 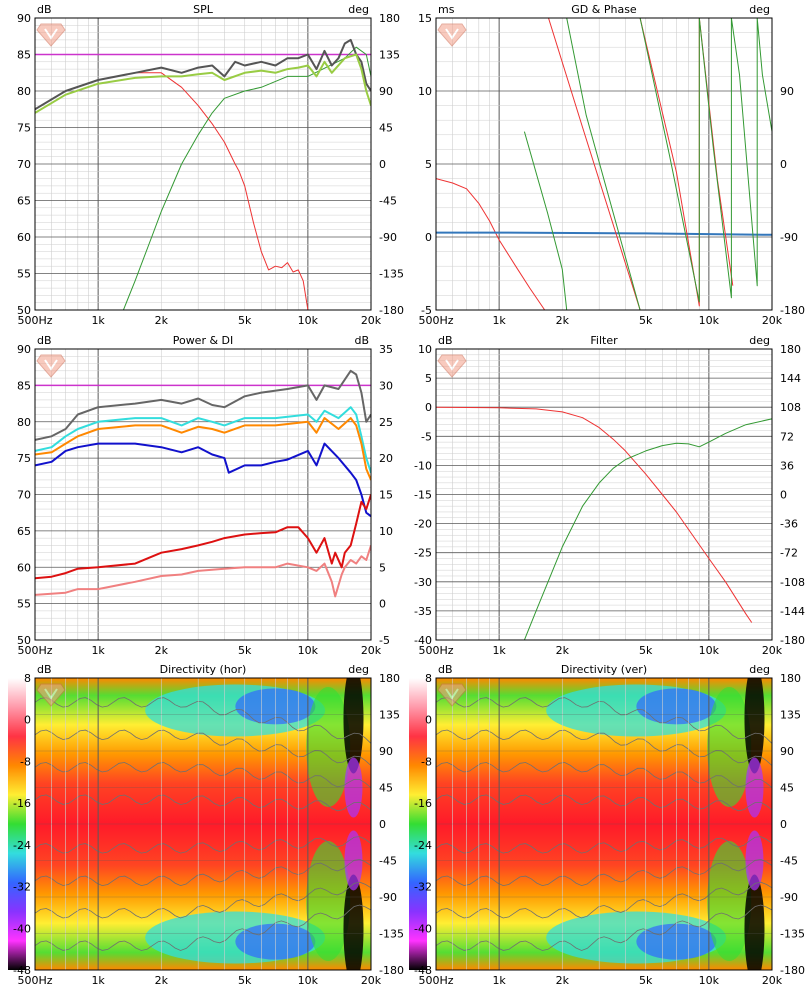 What do you see at coordinates (789, 861) in the screenshot?
I see `dir_ver-y2-tick-label: -45` at bounding box center [789, 861].